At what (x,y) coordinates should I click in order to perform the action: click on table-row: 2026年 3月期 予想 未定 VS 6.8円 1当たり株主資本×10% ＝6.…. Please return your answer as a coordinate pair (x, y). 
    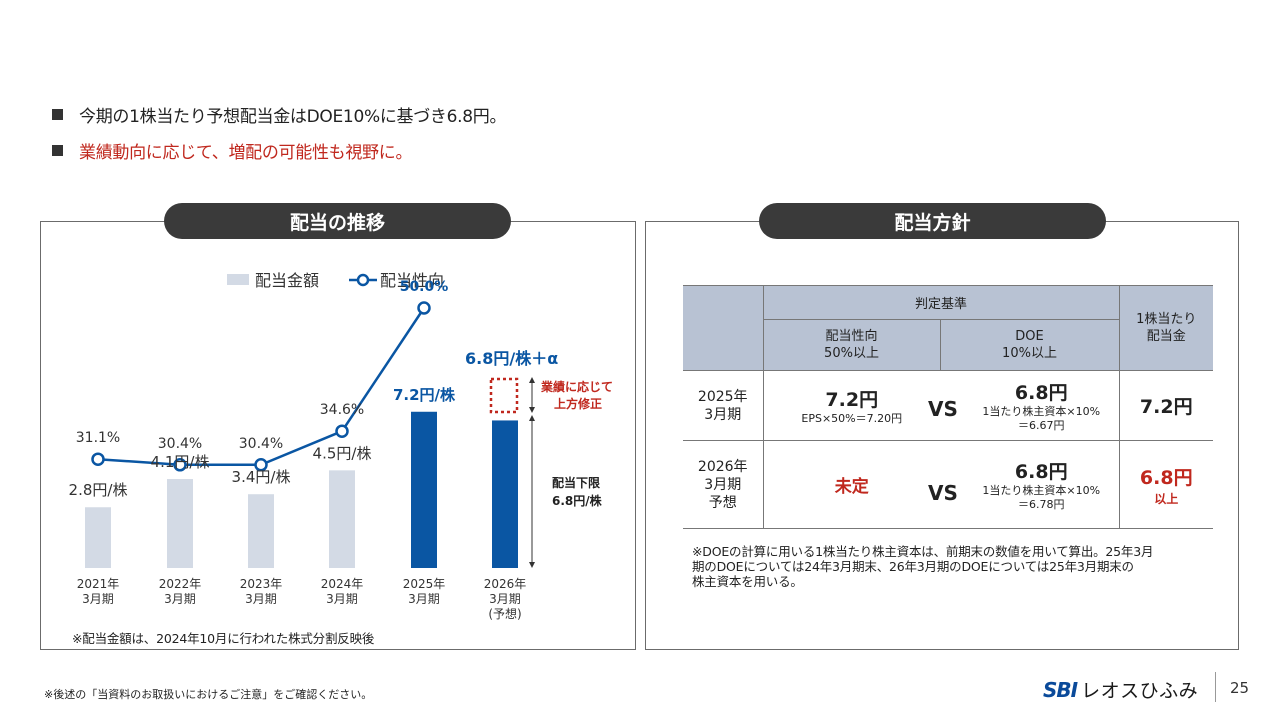
    Looking at the image, I should click on (948, 484).